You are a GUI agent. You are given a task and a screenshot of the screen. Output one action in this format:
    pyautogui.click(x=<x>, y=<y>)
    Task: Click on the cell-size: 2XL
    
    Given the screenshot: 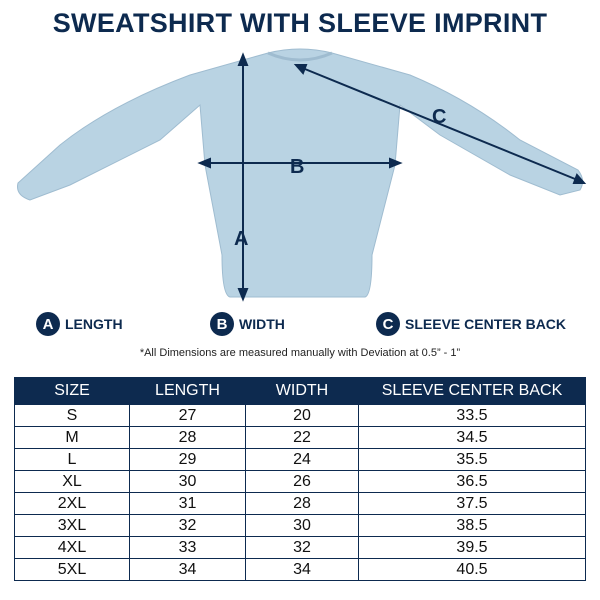 What is the action you would take?
    pyautogui.click(x=72, y=503)
    